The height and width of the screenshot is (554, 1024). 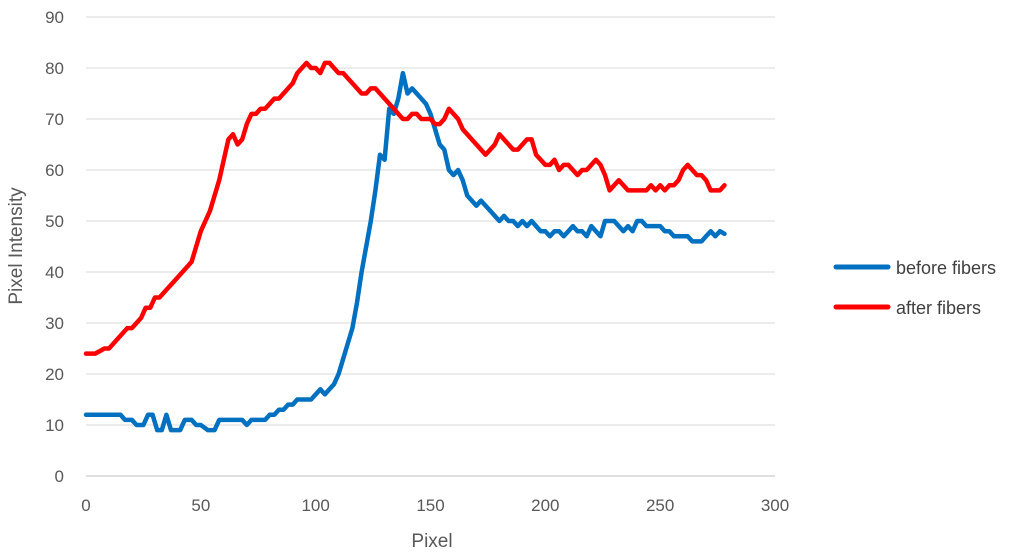 What do you see at coordinates (54, 323) in the screenshot?
I see `y-tick-label: 30` at bounding box center [54, 323].